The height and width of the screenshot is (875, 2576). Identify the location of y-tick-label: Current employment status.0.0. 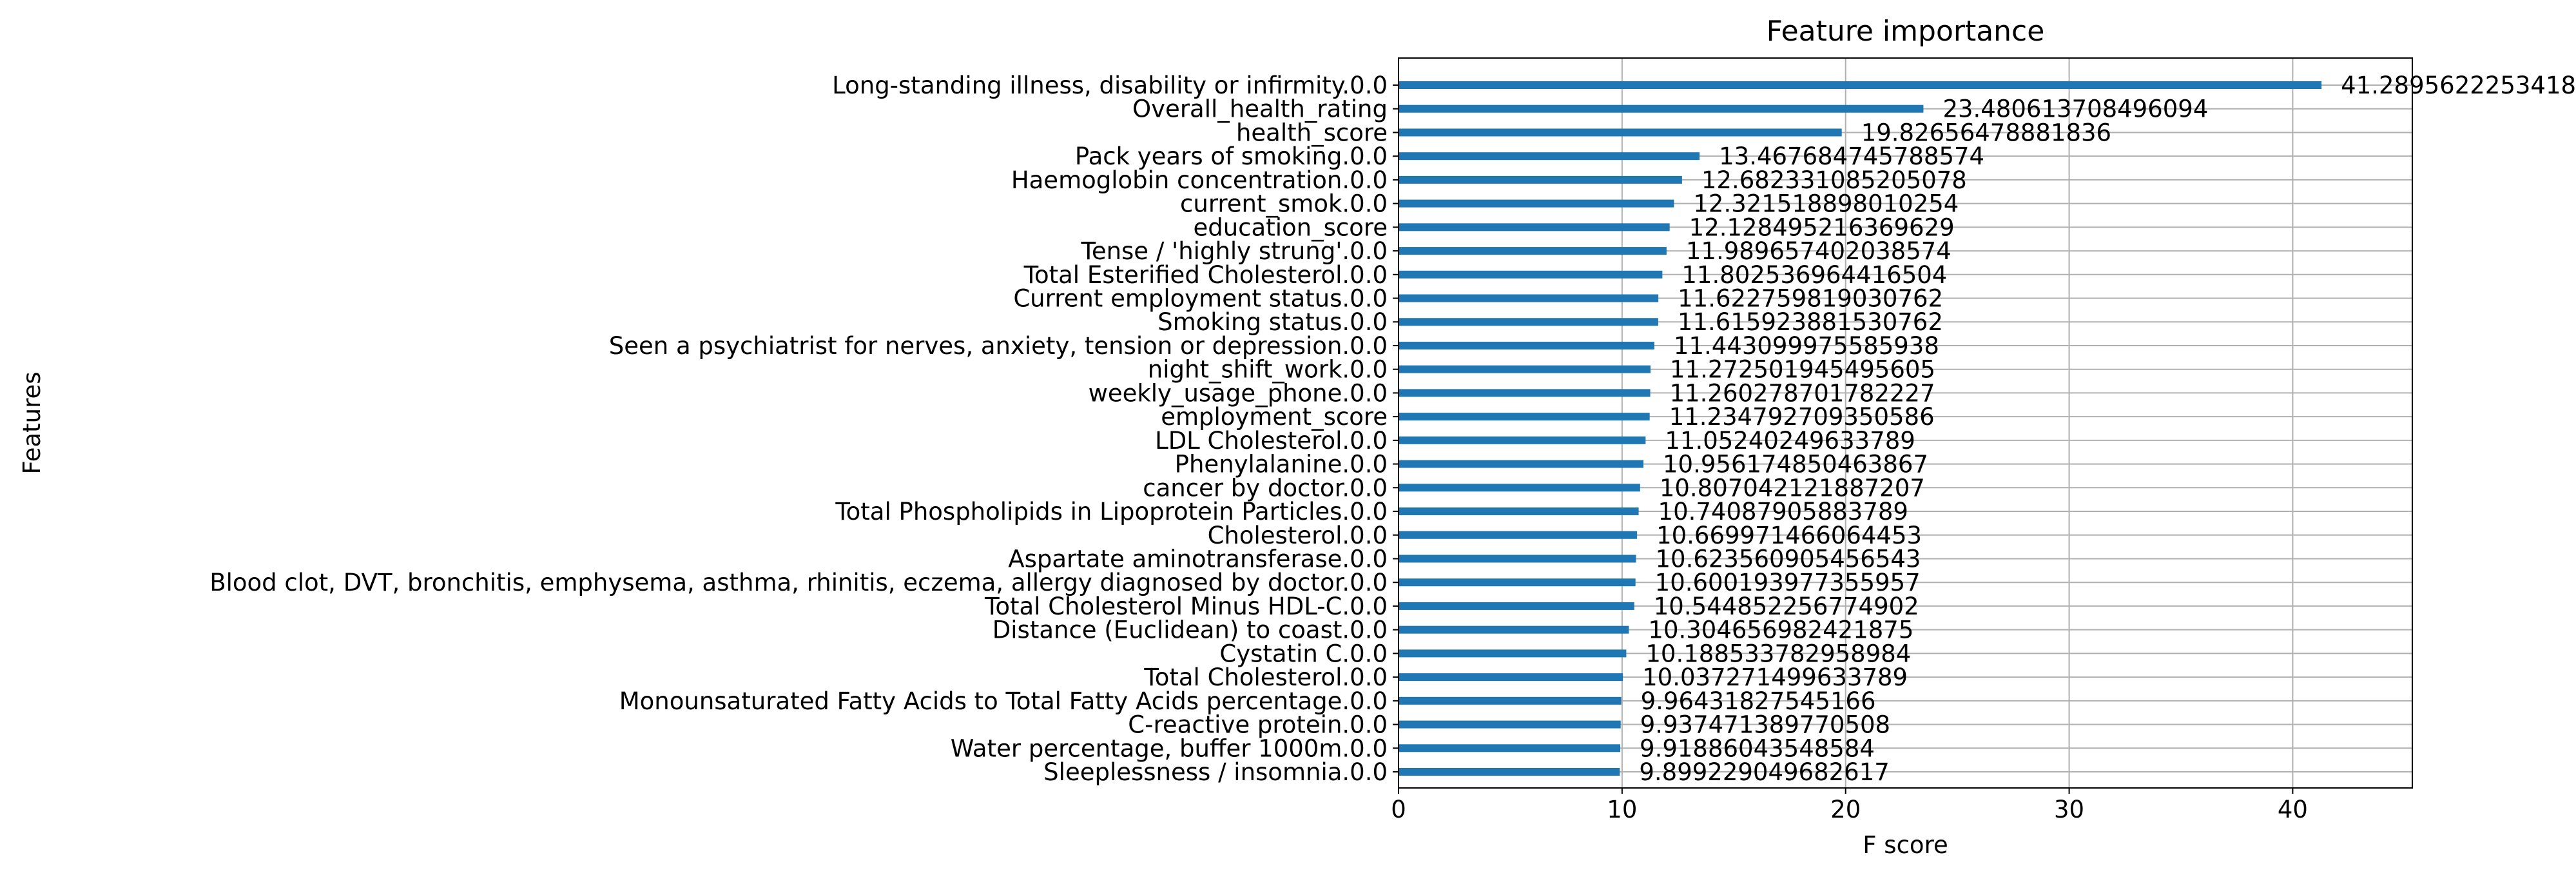
(1200, 299).